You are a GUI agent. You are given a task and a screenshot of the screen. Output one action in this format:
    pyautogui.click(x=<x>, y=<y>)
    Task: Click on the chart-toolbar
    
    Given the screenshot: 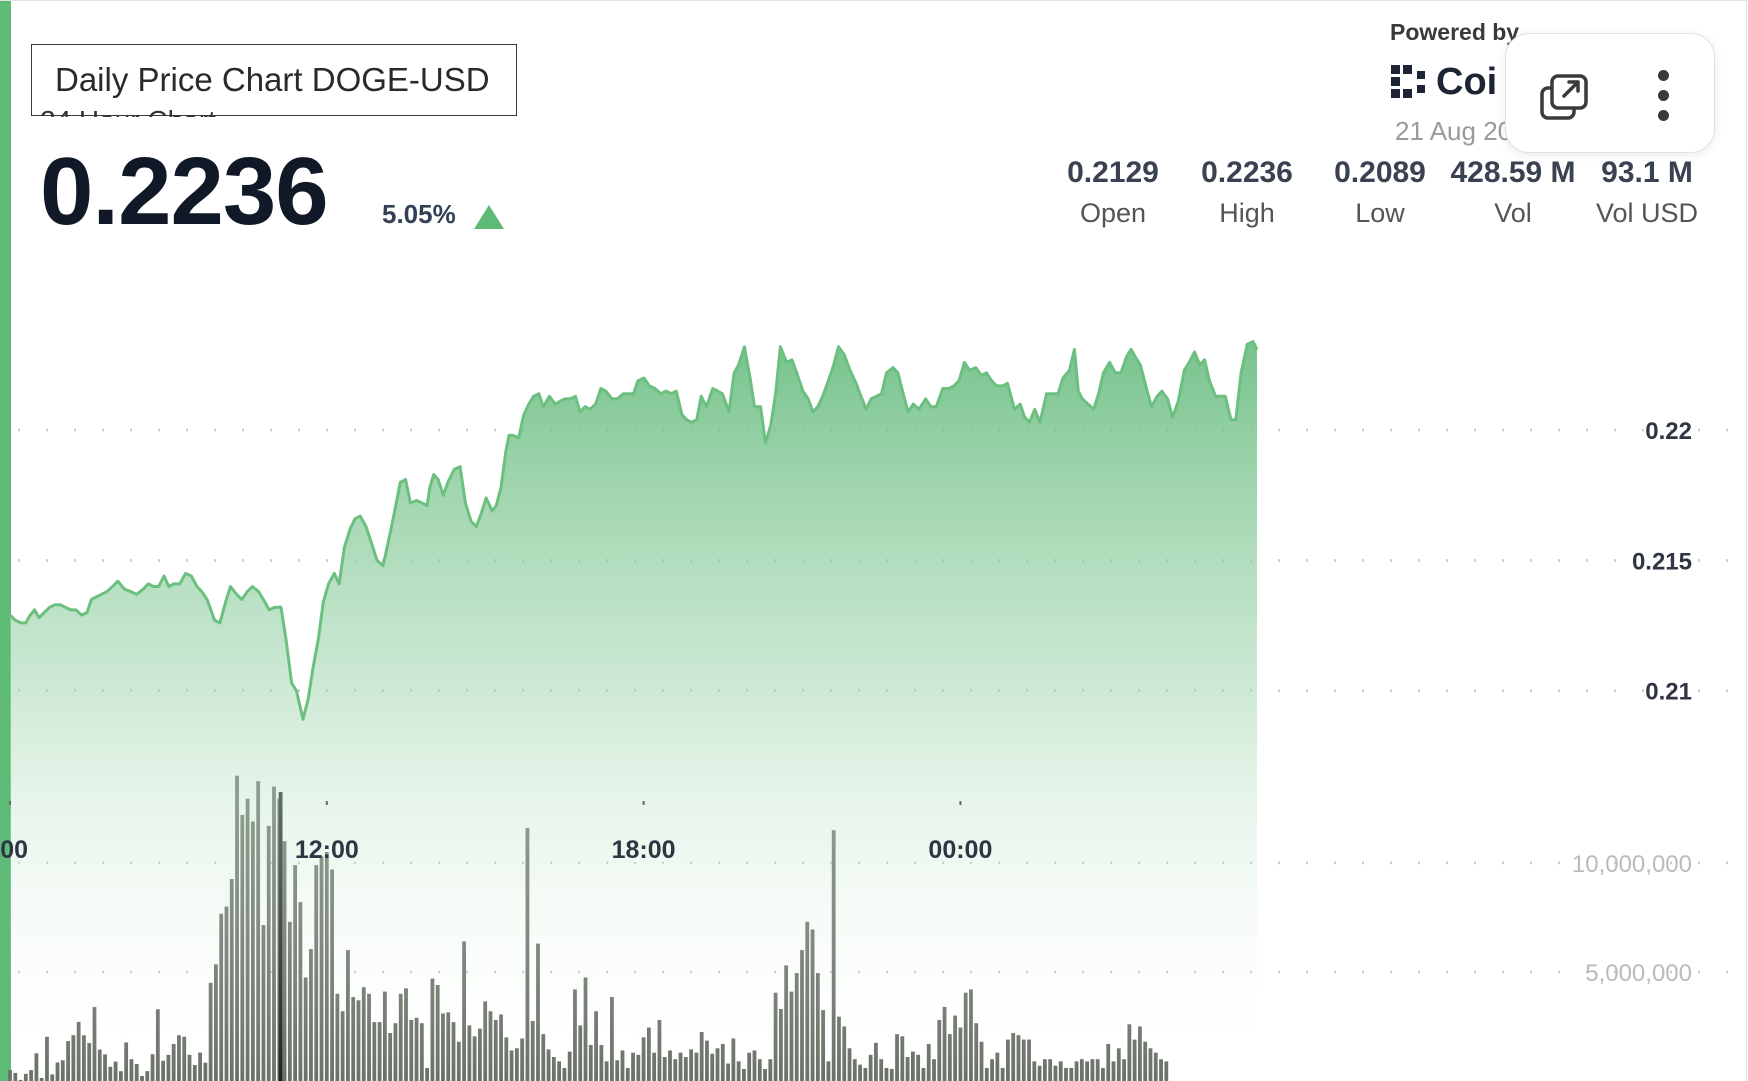 What is the action you would take?
    pyautogui.click(x=1610, y=93)
    